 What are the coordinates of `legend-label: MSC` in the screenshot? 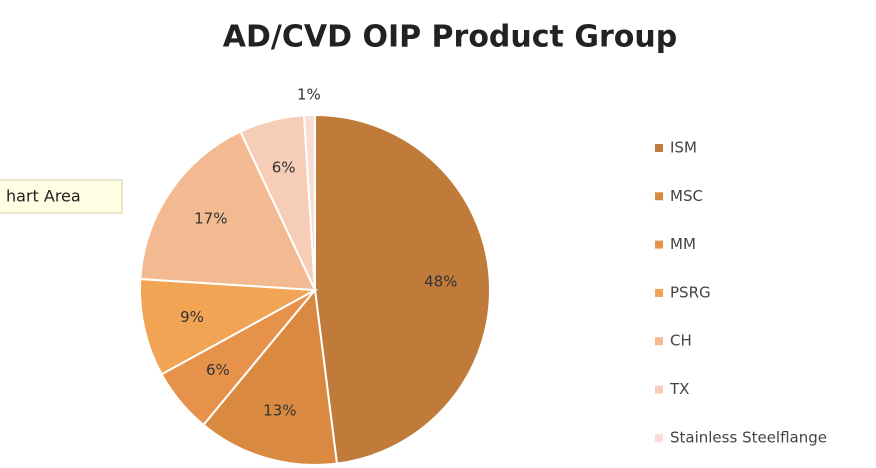 It's located at (686, 196).